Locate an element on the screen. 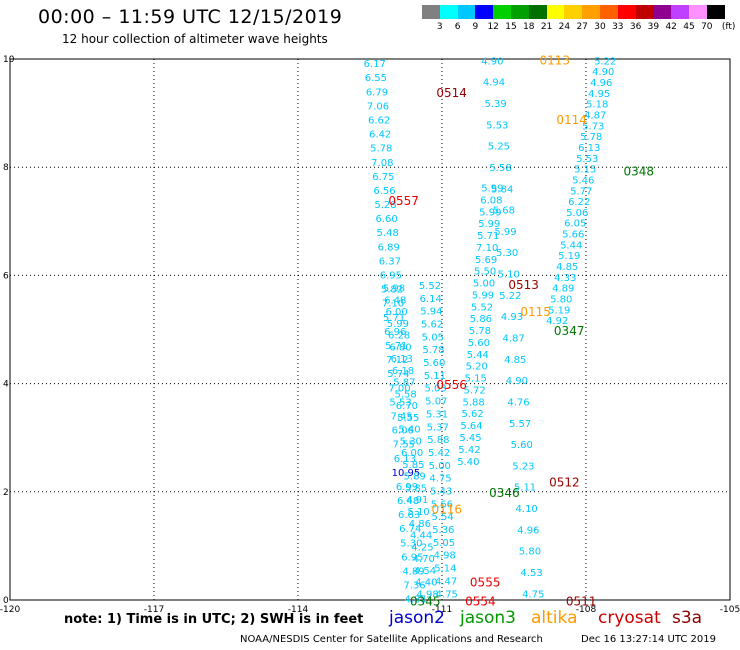 This screenshot has height=650, width=740. pass-time-label: 0115 is located at coordinates (535, 312).